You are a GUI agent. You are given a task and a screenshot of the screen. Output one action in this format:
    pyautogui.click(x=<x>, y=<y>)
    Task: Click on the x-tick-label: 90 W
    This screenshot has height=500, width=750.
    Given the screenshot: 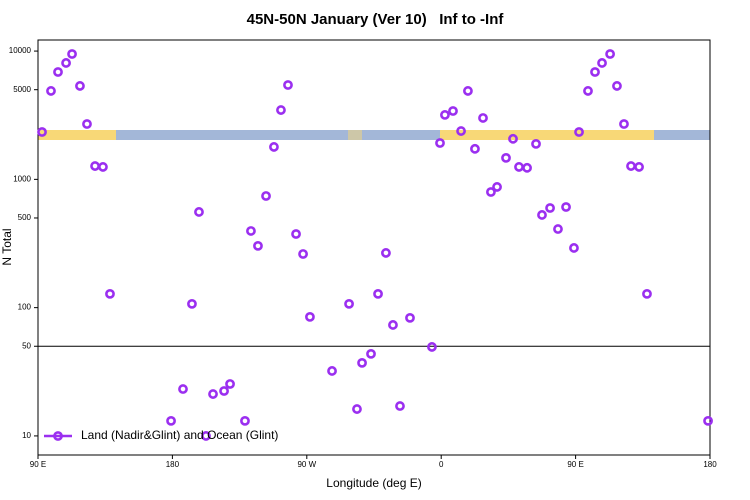 What is the action you would take?
    pyautogui.click(x=306, y=464)
    